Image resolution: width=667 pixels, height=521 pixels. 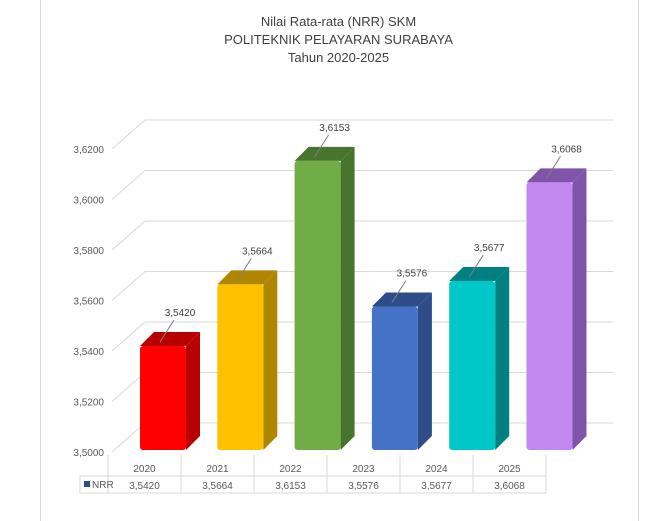 What do you see at coordinates (489, 248) in the screenshot?
I see `data-label: 3,5677` at bounding box center [489, 248].